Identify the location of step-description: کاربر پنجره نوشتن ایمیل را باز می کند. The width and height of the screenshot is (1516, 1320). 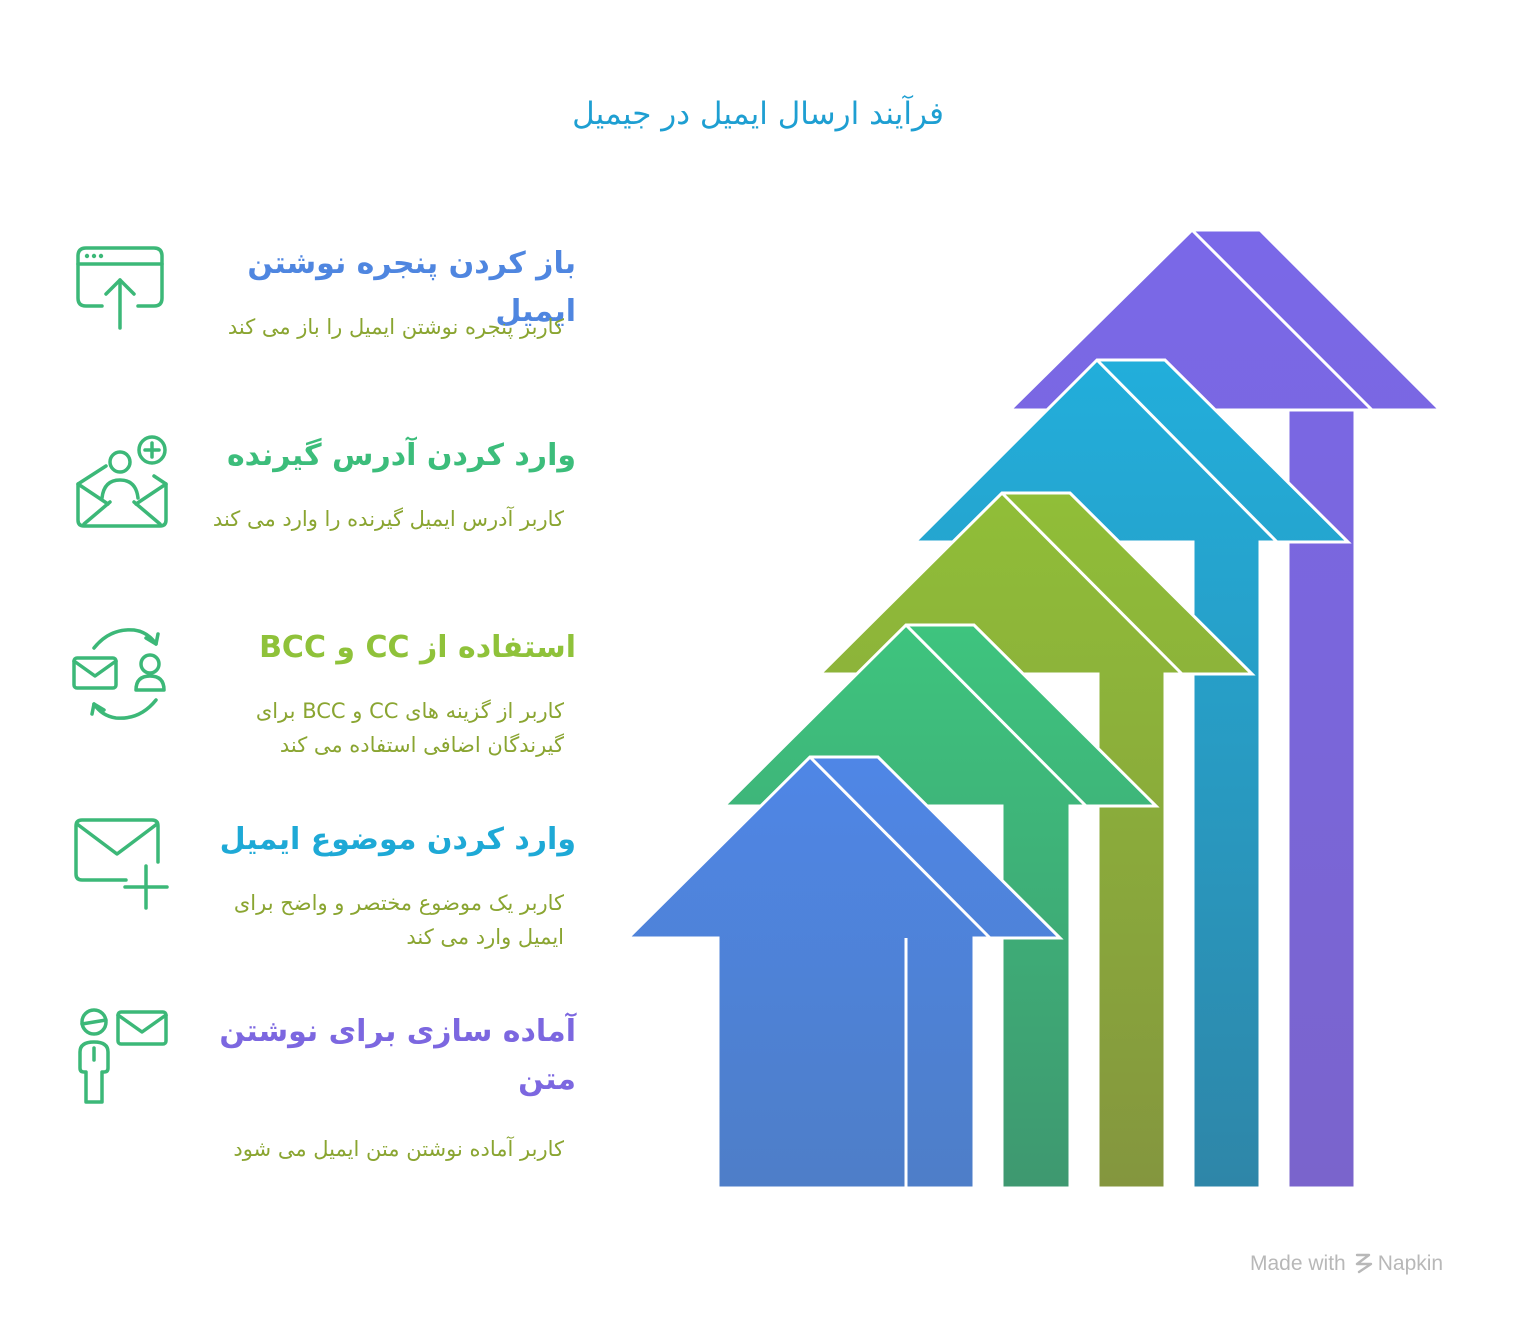
(395, 327).